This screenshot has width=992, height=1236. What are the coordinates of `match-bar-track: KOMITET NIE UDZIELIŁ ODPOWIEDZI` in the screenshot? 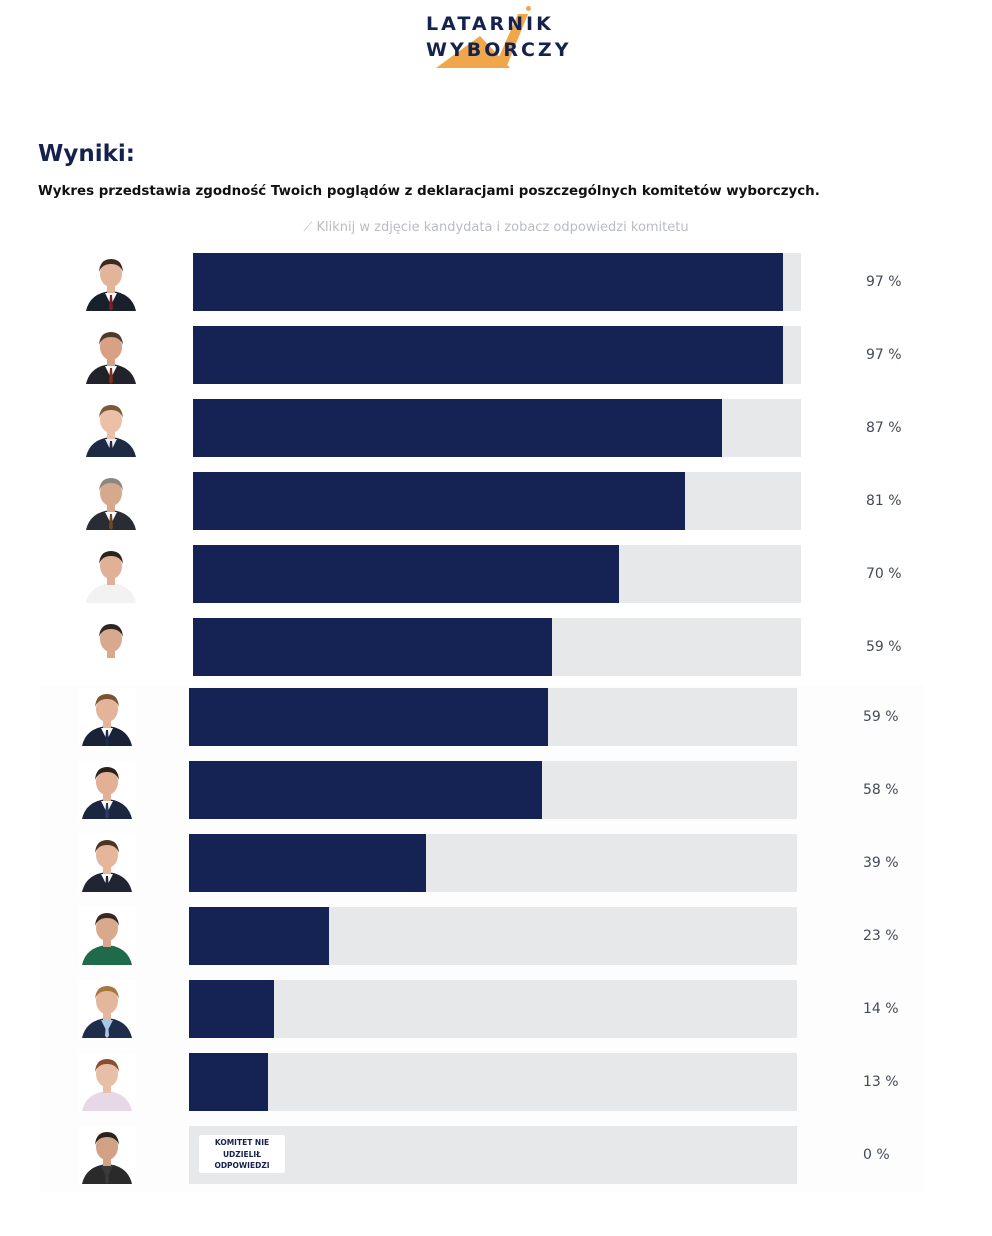 It's located at (493, 1155).